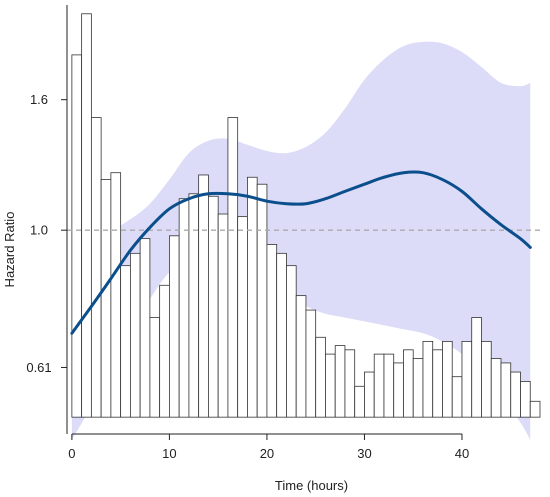  Describe the element at coordinates (9, 250) in the screenshot. I see `y-axis-label: Hazard Ratio` at that location.